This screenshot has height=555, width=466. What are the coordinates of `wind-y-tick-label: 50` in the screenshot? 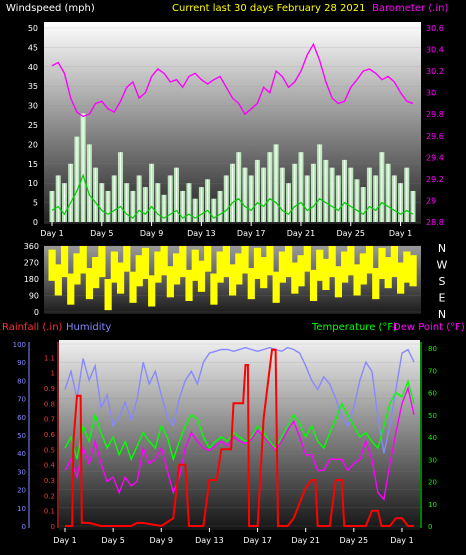 It's located at (33, 28).